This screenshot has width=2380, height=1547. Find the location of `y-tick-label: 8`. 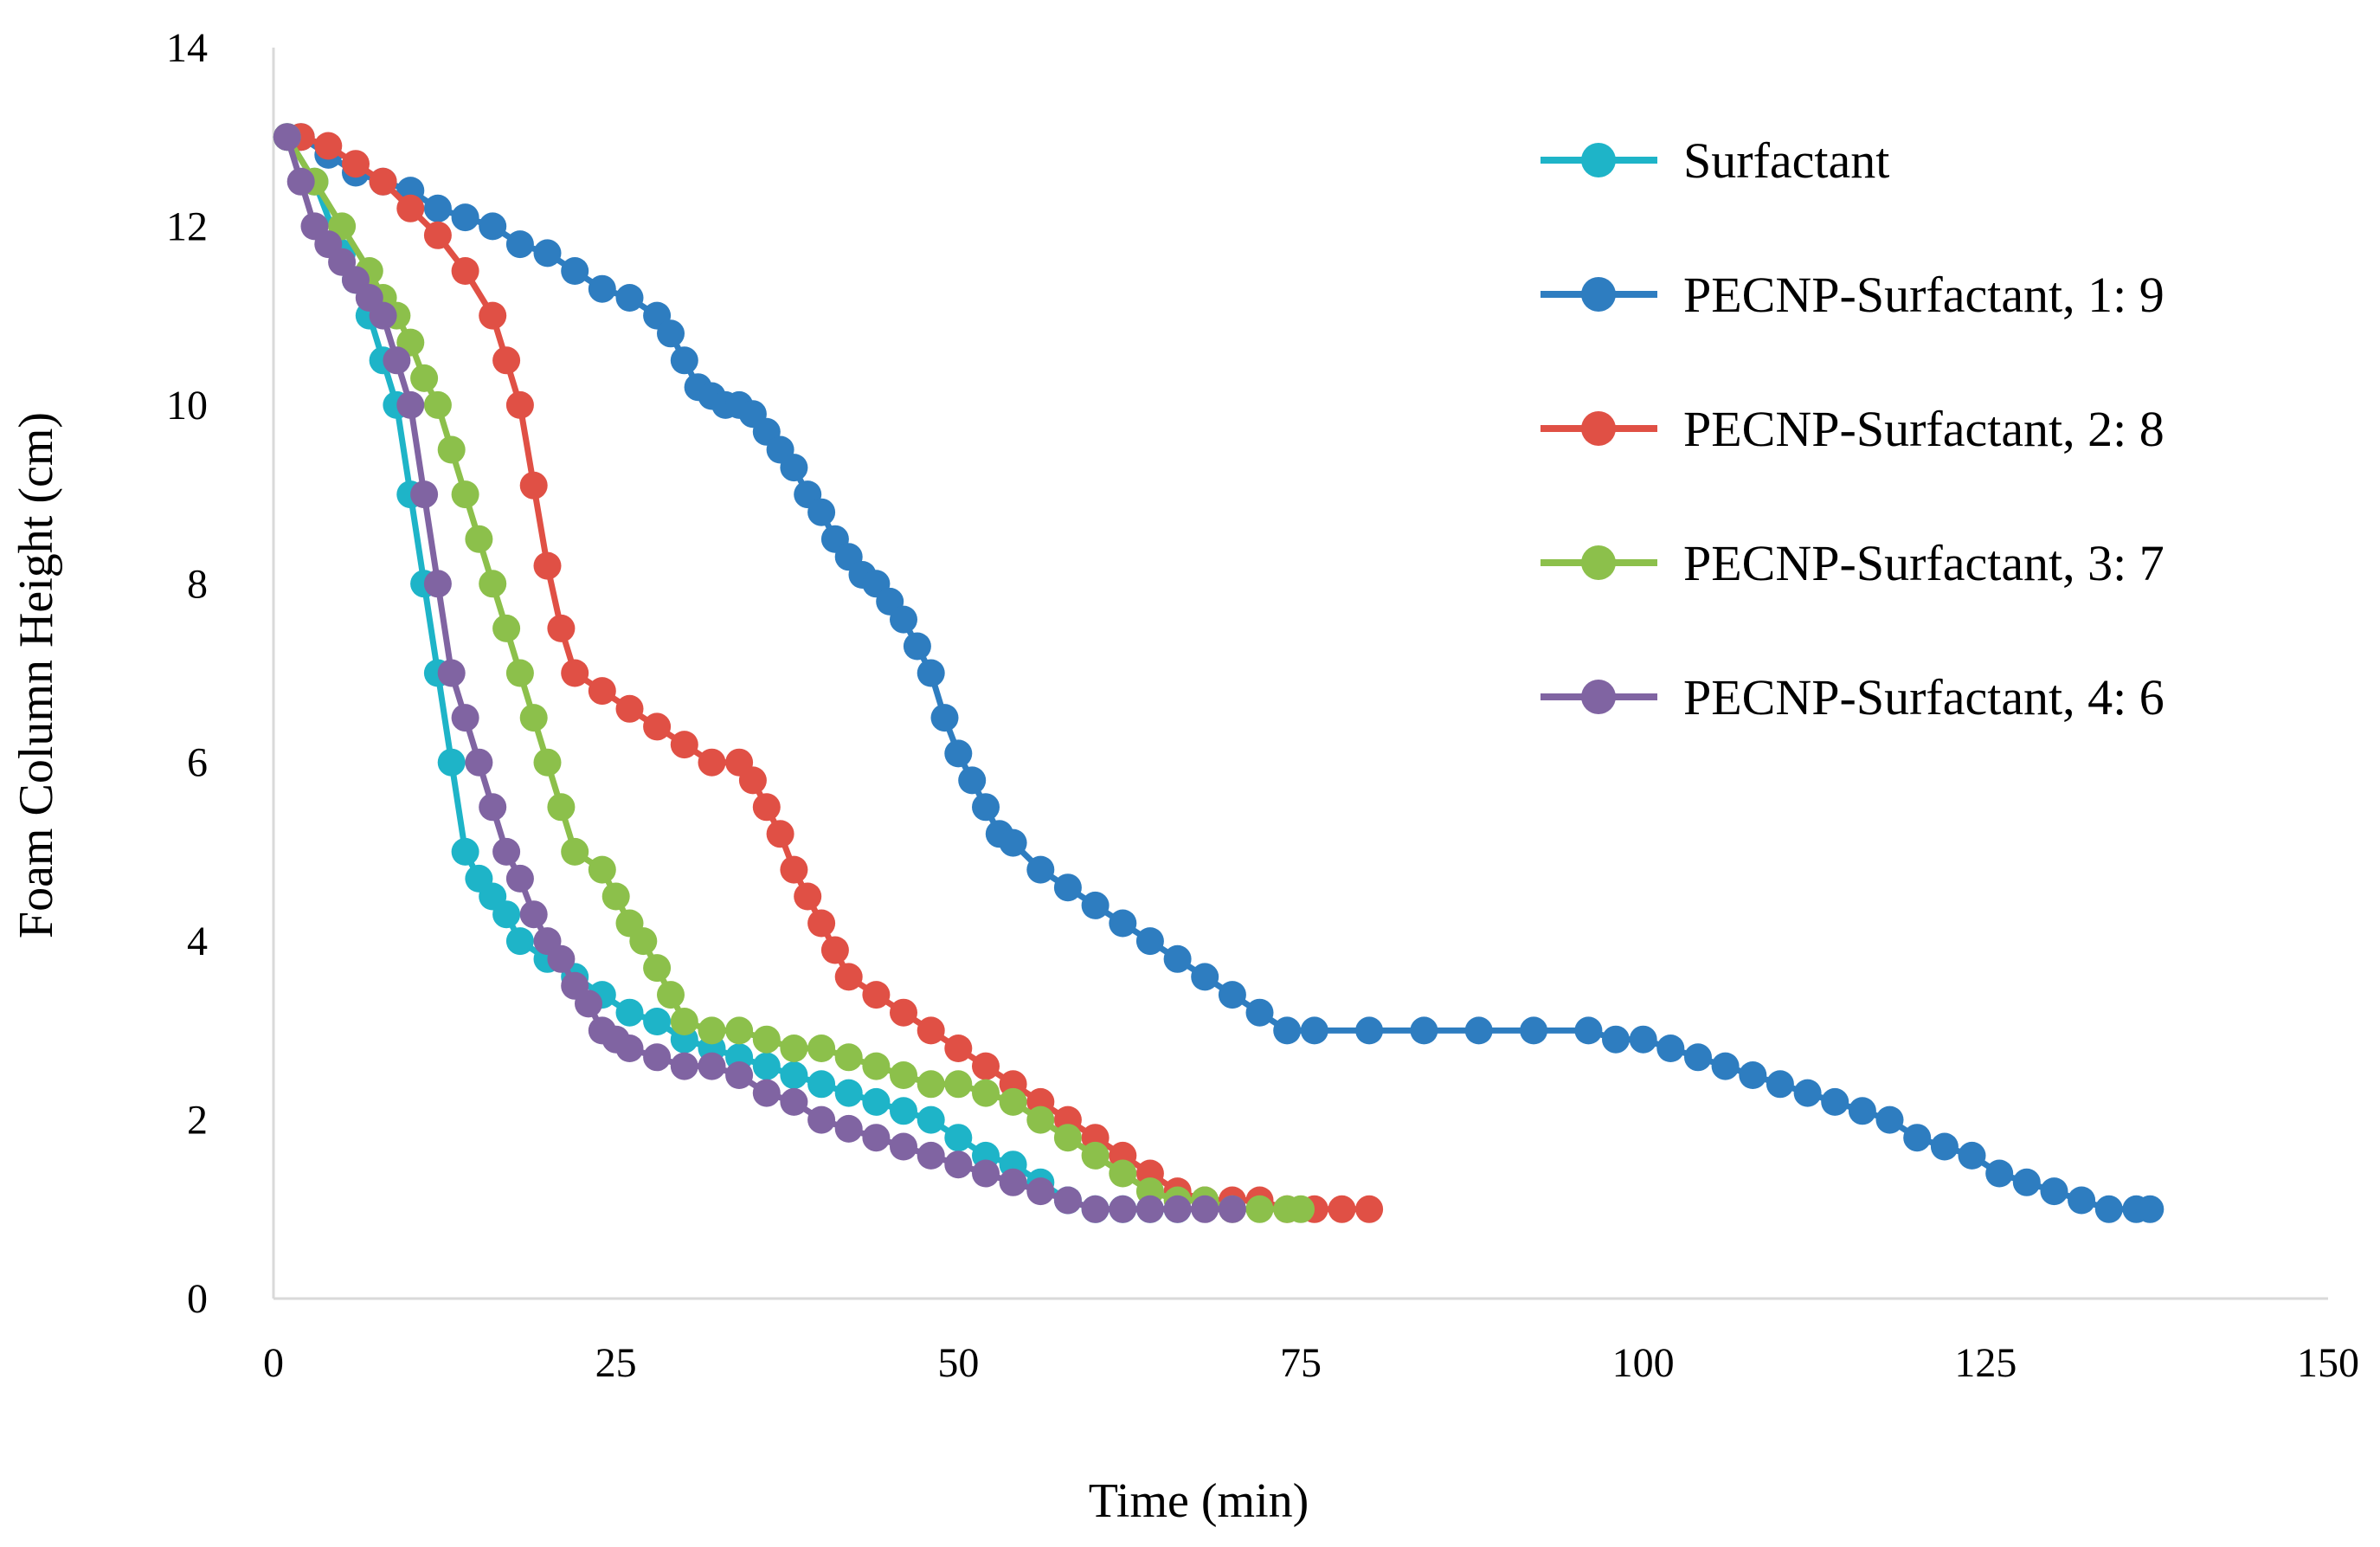

y-tick-label: 8 is located at coordinates (197, 584).